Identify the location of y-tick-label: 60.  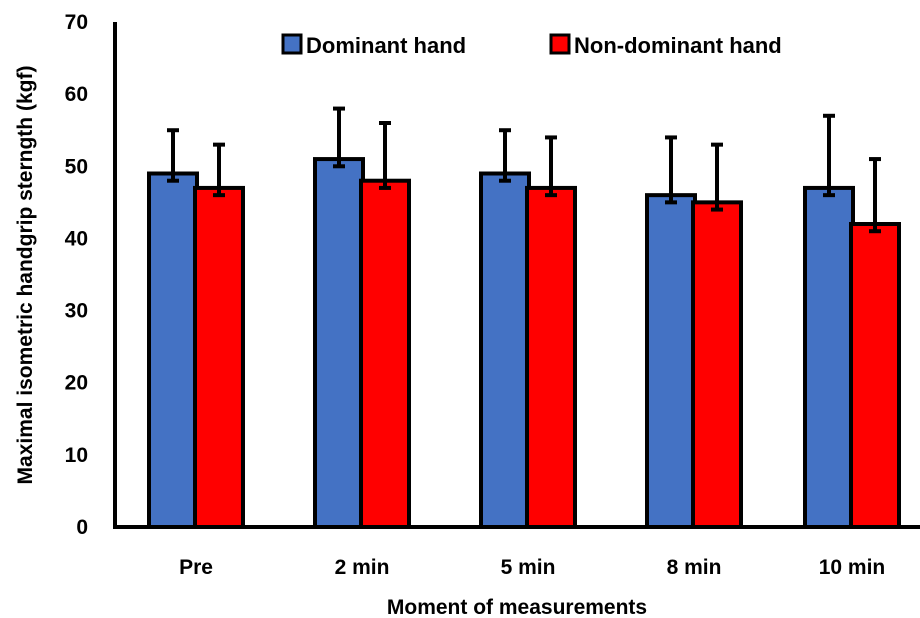
(76, 94).